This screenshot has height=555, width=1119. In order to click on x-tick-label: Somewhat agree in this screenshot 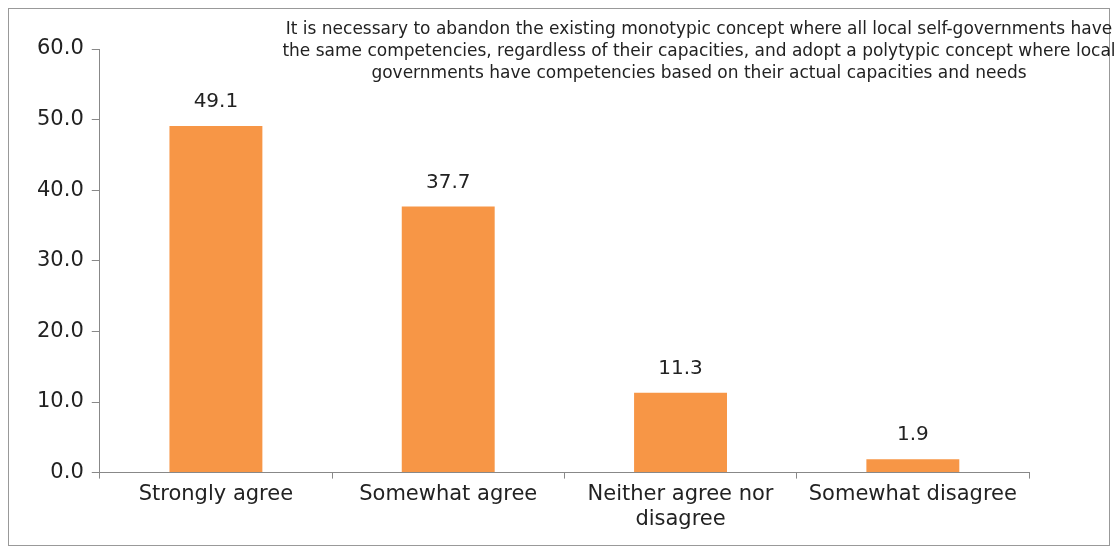, I will do `click(448, 492)`.